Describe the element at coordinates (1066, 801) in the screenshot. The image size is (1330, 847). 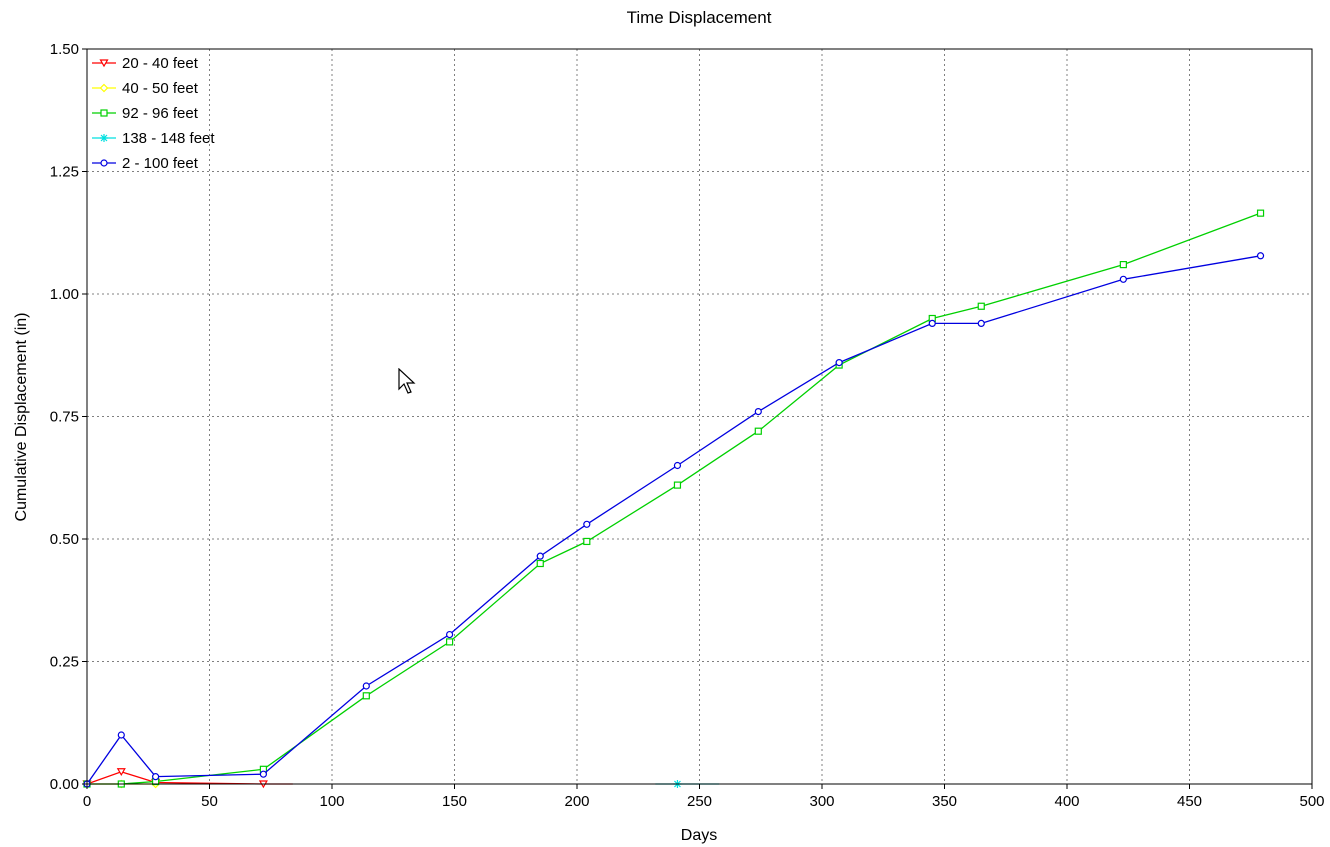
I see `x-tick-label: 400` at that location.